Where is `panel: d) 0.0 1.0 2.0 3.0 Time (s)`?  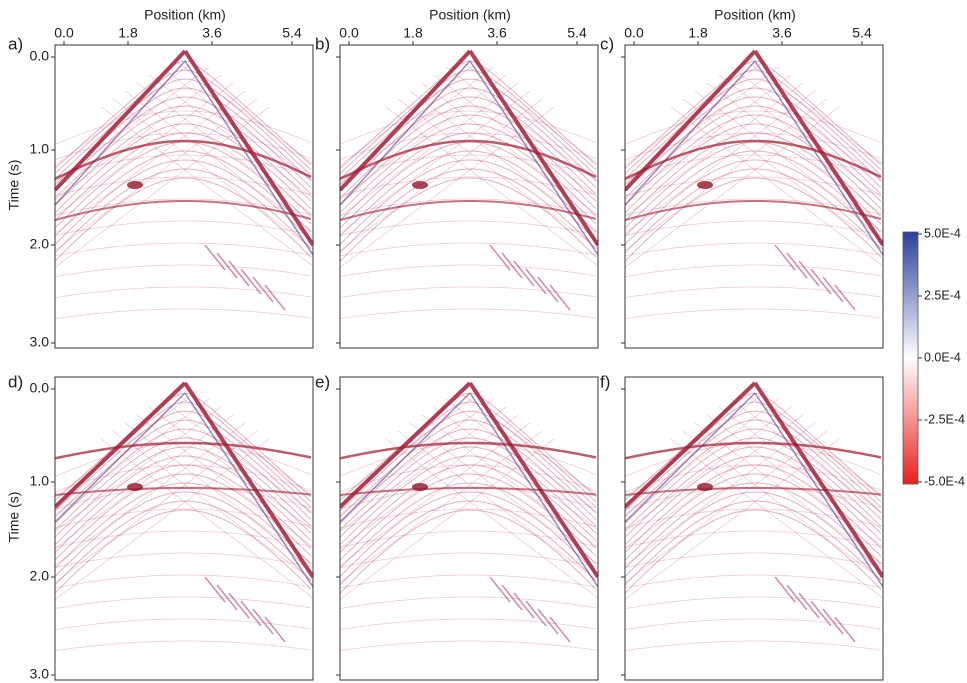 panel: d) 0.0 1.0 2.0 3.0 Time (s) is located at coordinates (160, 527).